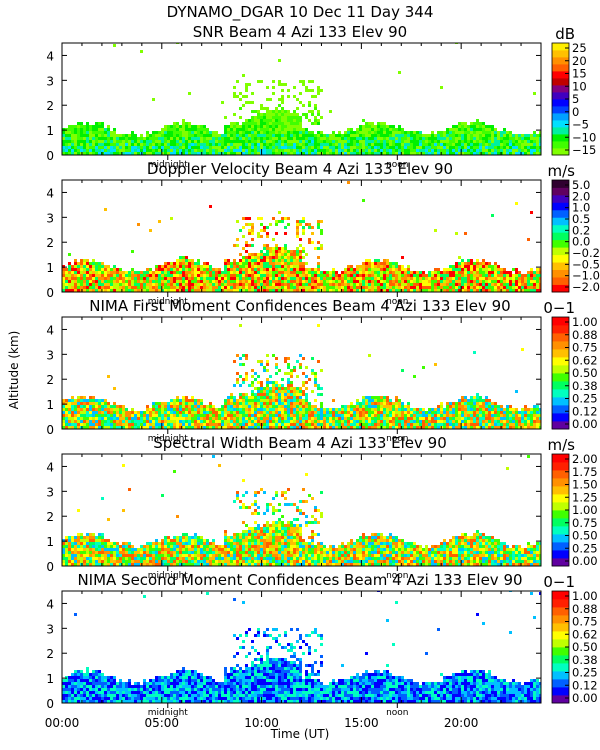 This screenshot has width=600, height=750. Describe the element at coordinates (579, 74) in the screenshot. I see `colorbar-label: 15` at that location.